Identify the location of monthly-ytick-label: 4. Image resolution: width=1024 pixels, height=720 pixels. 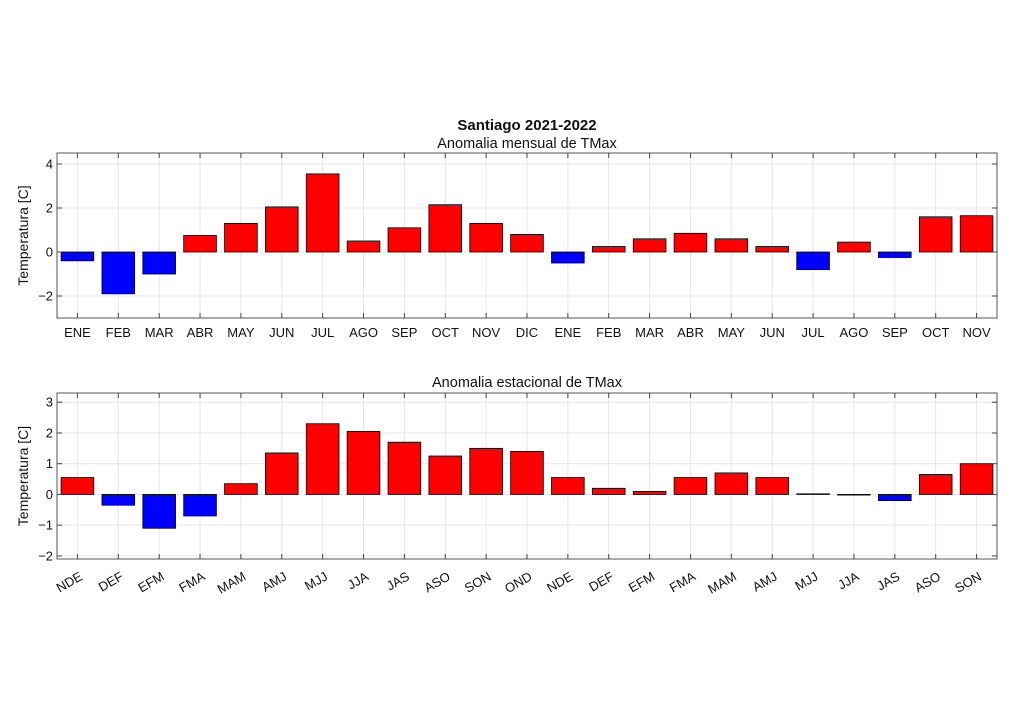
(49, 164).